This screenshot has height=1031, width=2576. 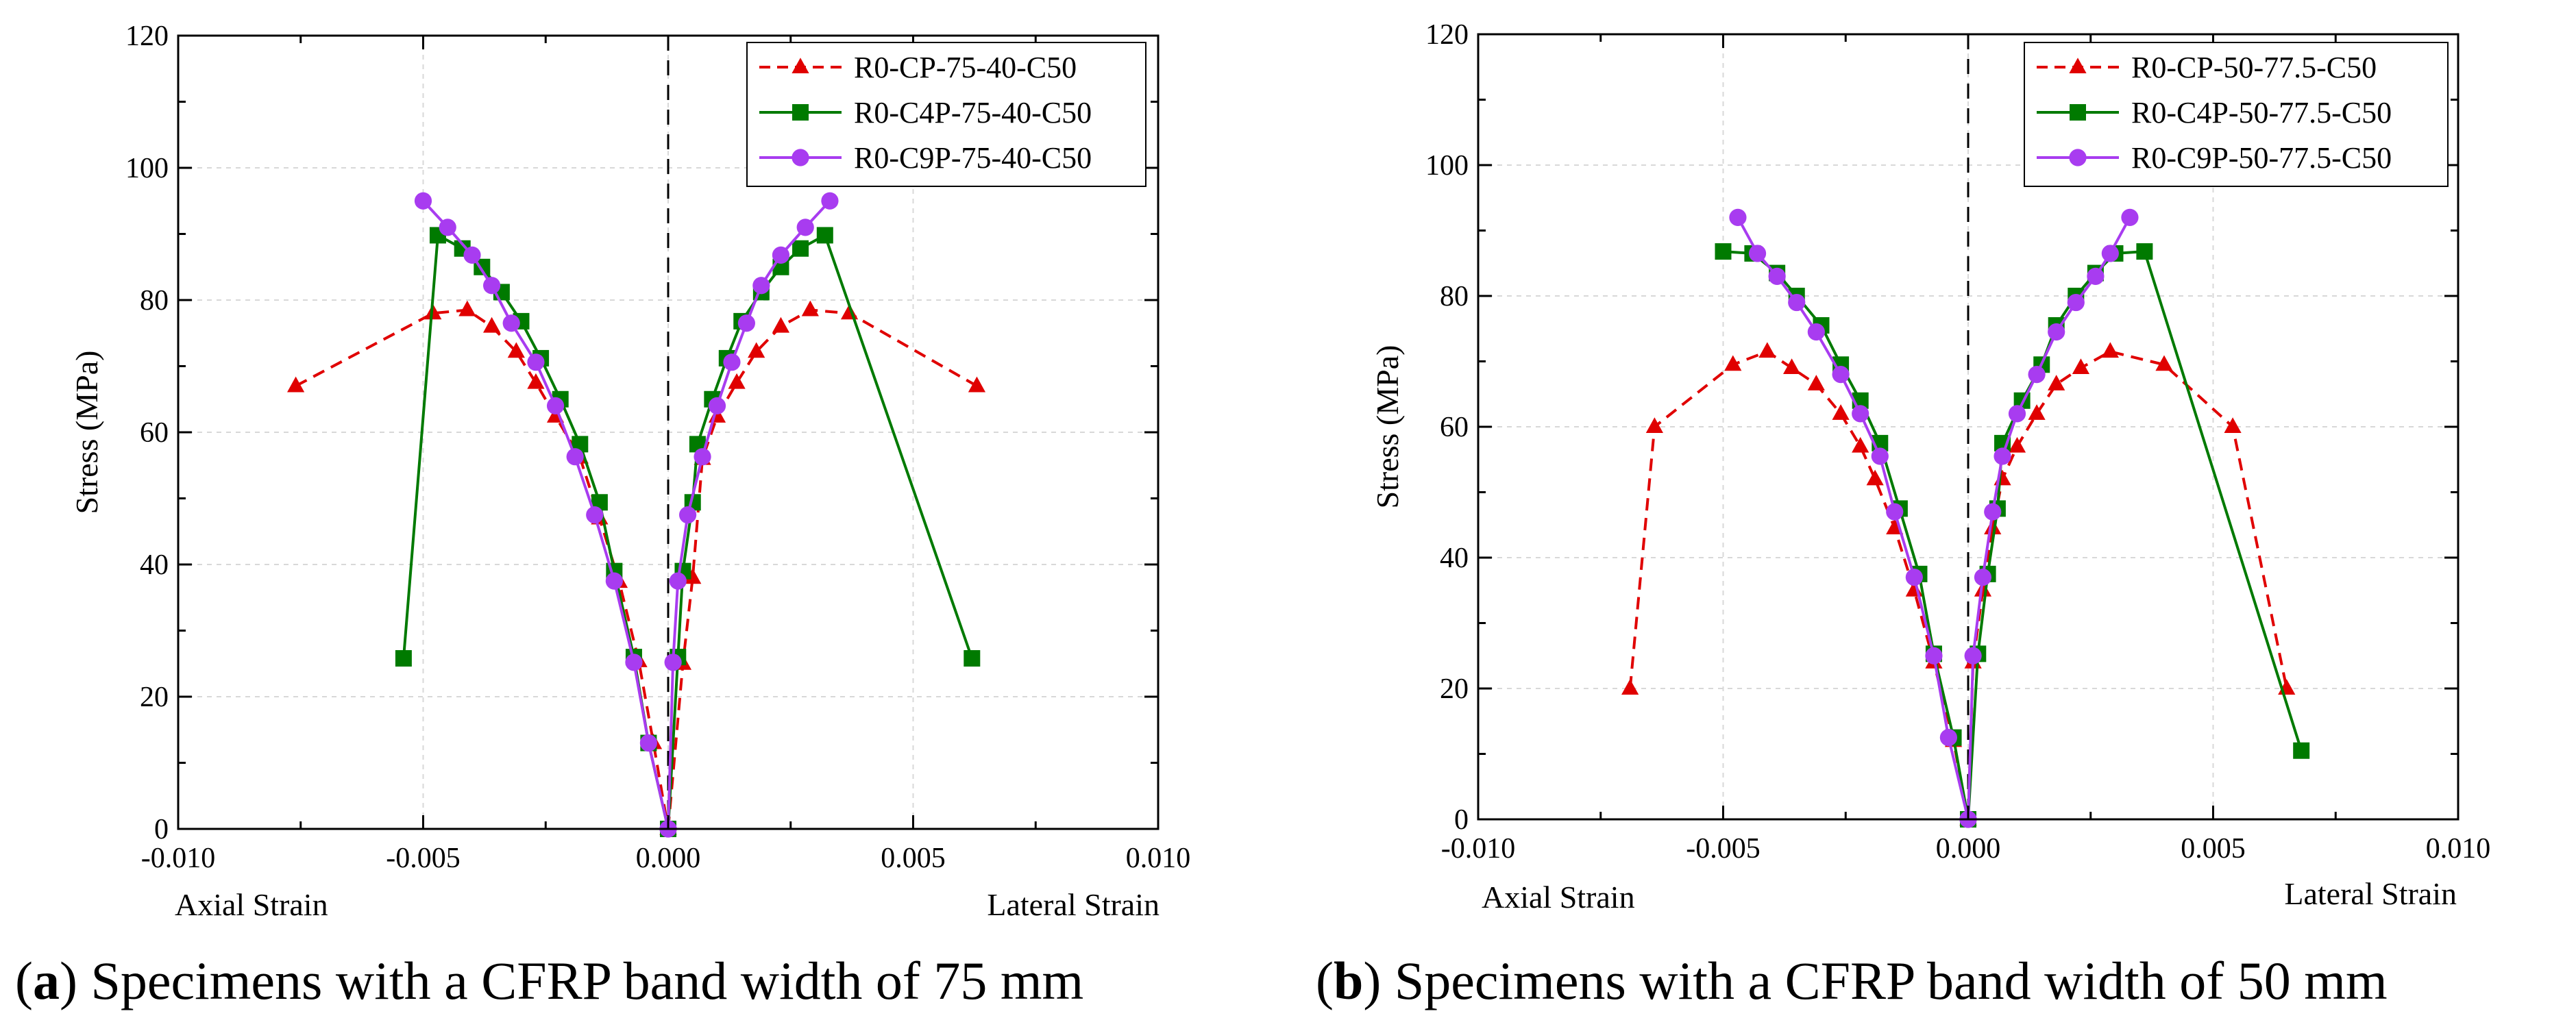 What do you see at coordinates (162, 829) in the screenshot?
I see `y-tick-label-a-0: 0` at bounding box center [162, 829].